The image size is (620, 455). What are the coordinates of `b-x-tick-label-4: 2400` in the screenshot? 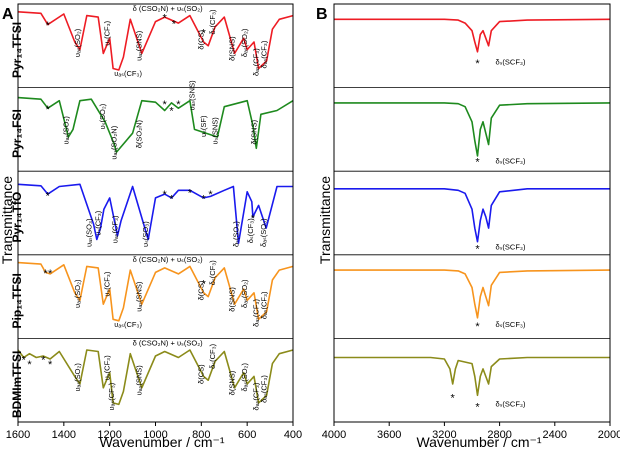 It's located at (555, 435).